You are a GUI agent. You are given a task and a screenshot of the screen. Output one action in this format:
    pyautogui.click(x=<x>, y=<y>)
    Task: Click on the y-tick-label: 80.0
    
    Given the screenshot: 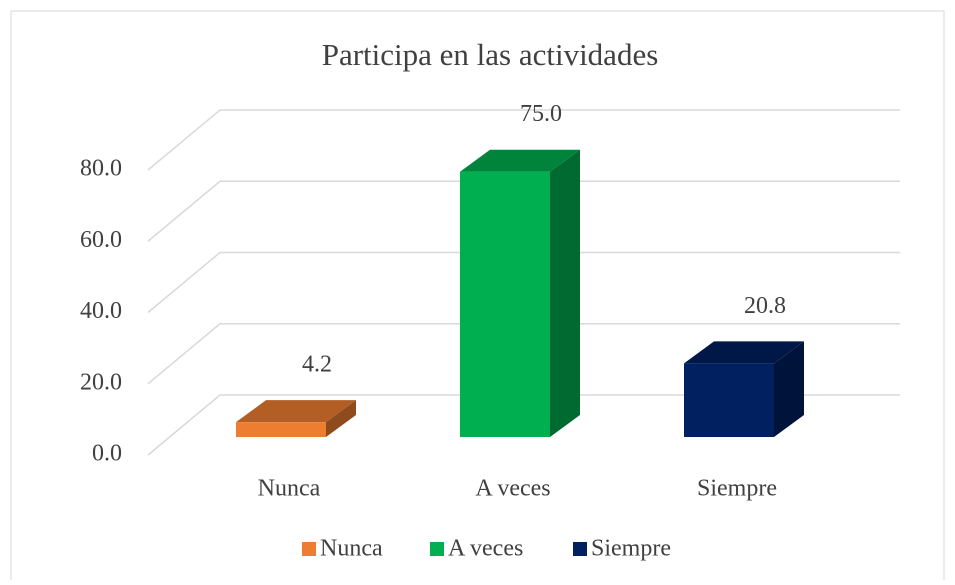 What is the action you would take?
    pyautogui.click(x=101, y=169)
    